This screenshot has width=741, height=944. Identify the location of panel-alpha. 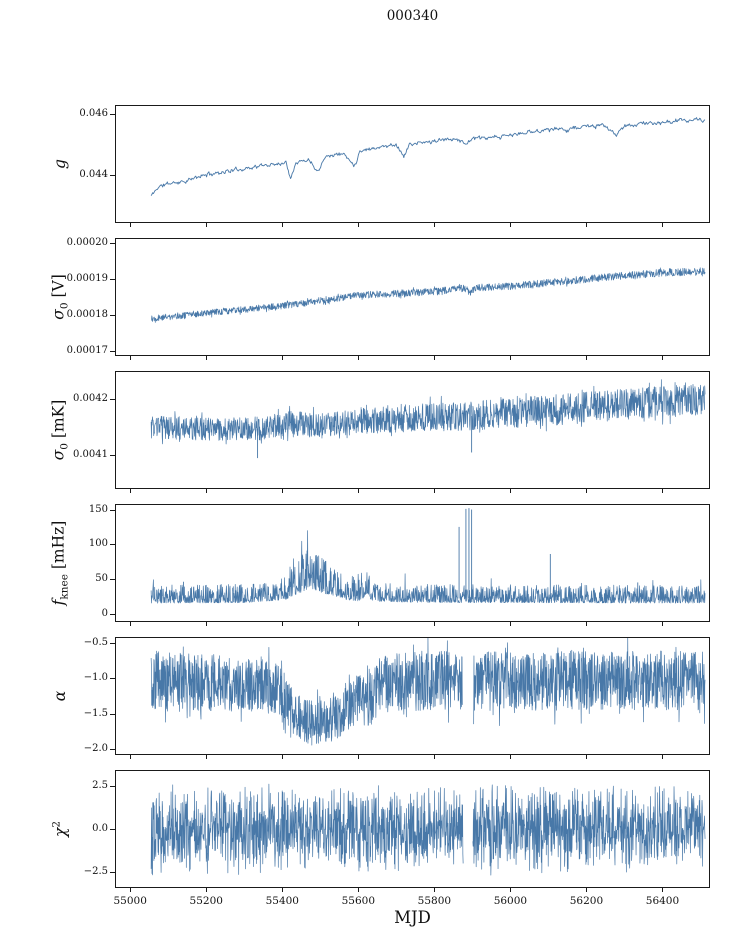
(412, 696).